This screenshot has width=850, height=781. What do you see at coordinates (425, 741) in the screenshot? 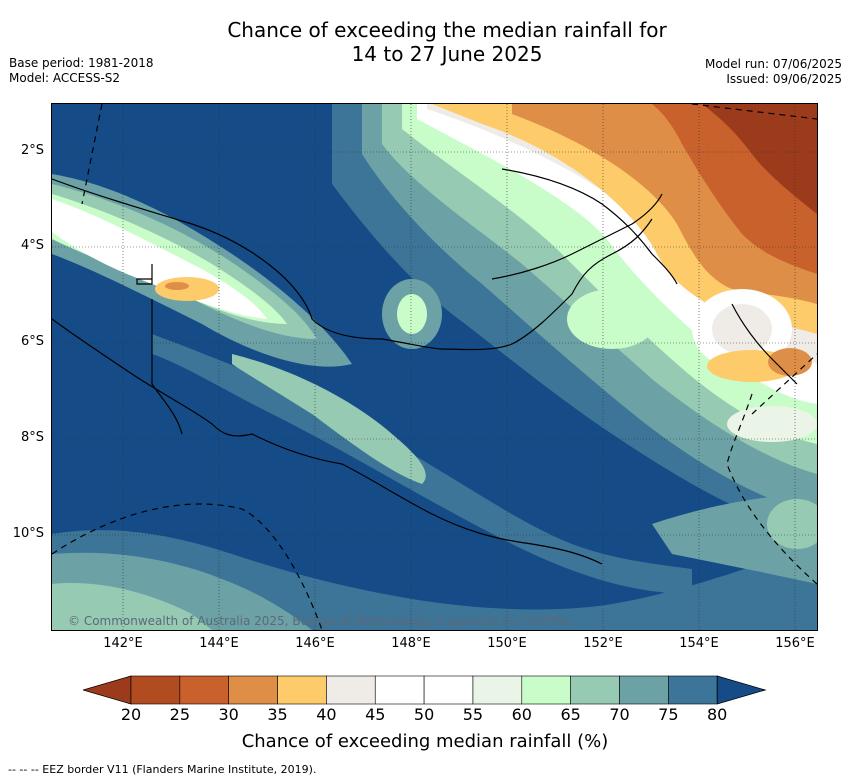
I see `colorbar-title: Chance of exceeding median rainfall (%)` at bounding box center [425, 741].